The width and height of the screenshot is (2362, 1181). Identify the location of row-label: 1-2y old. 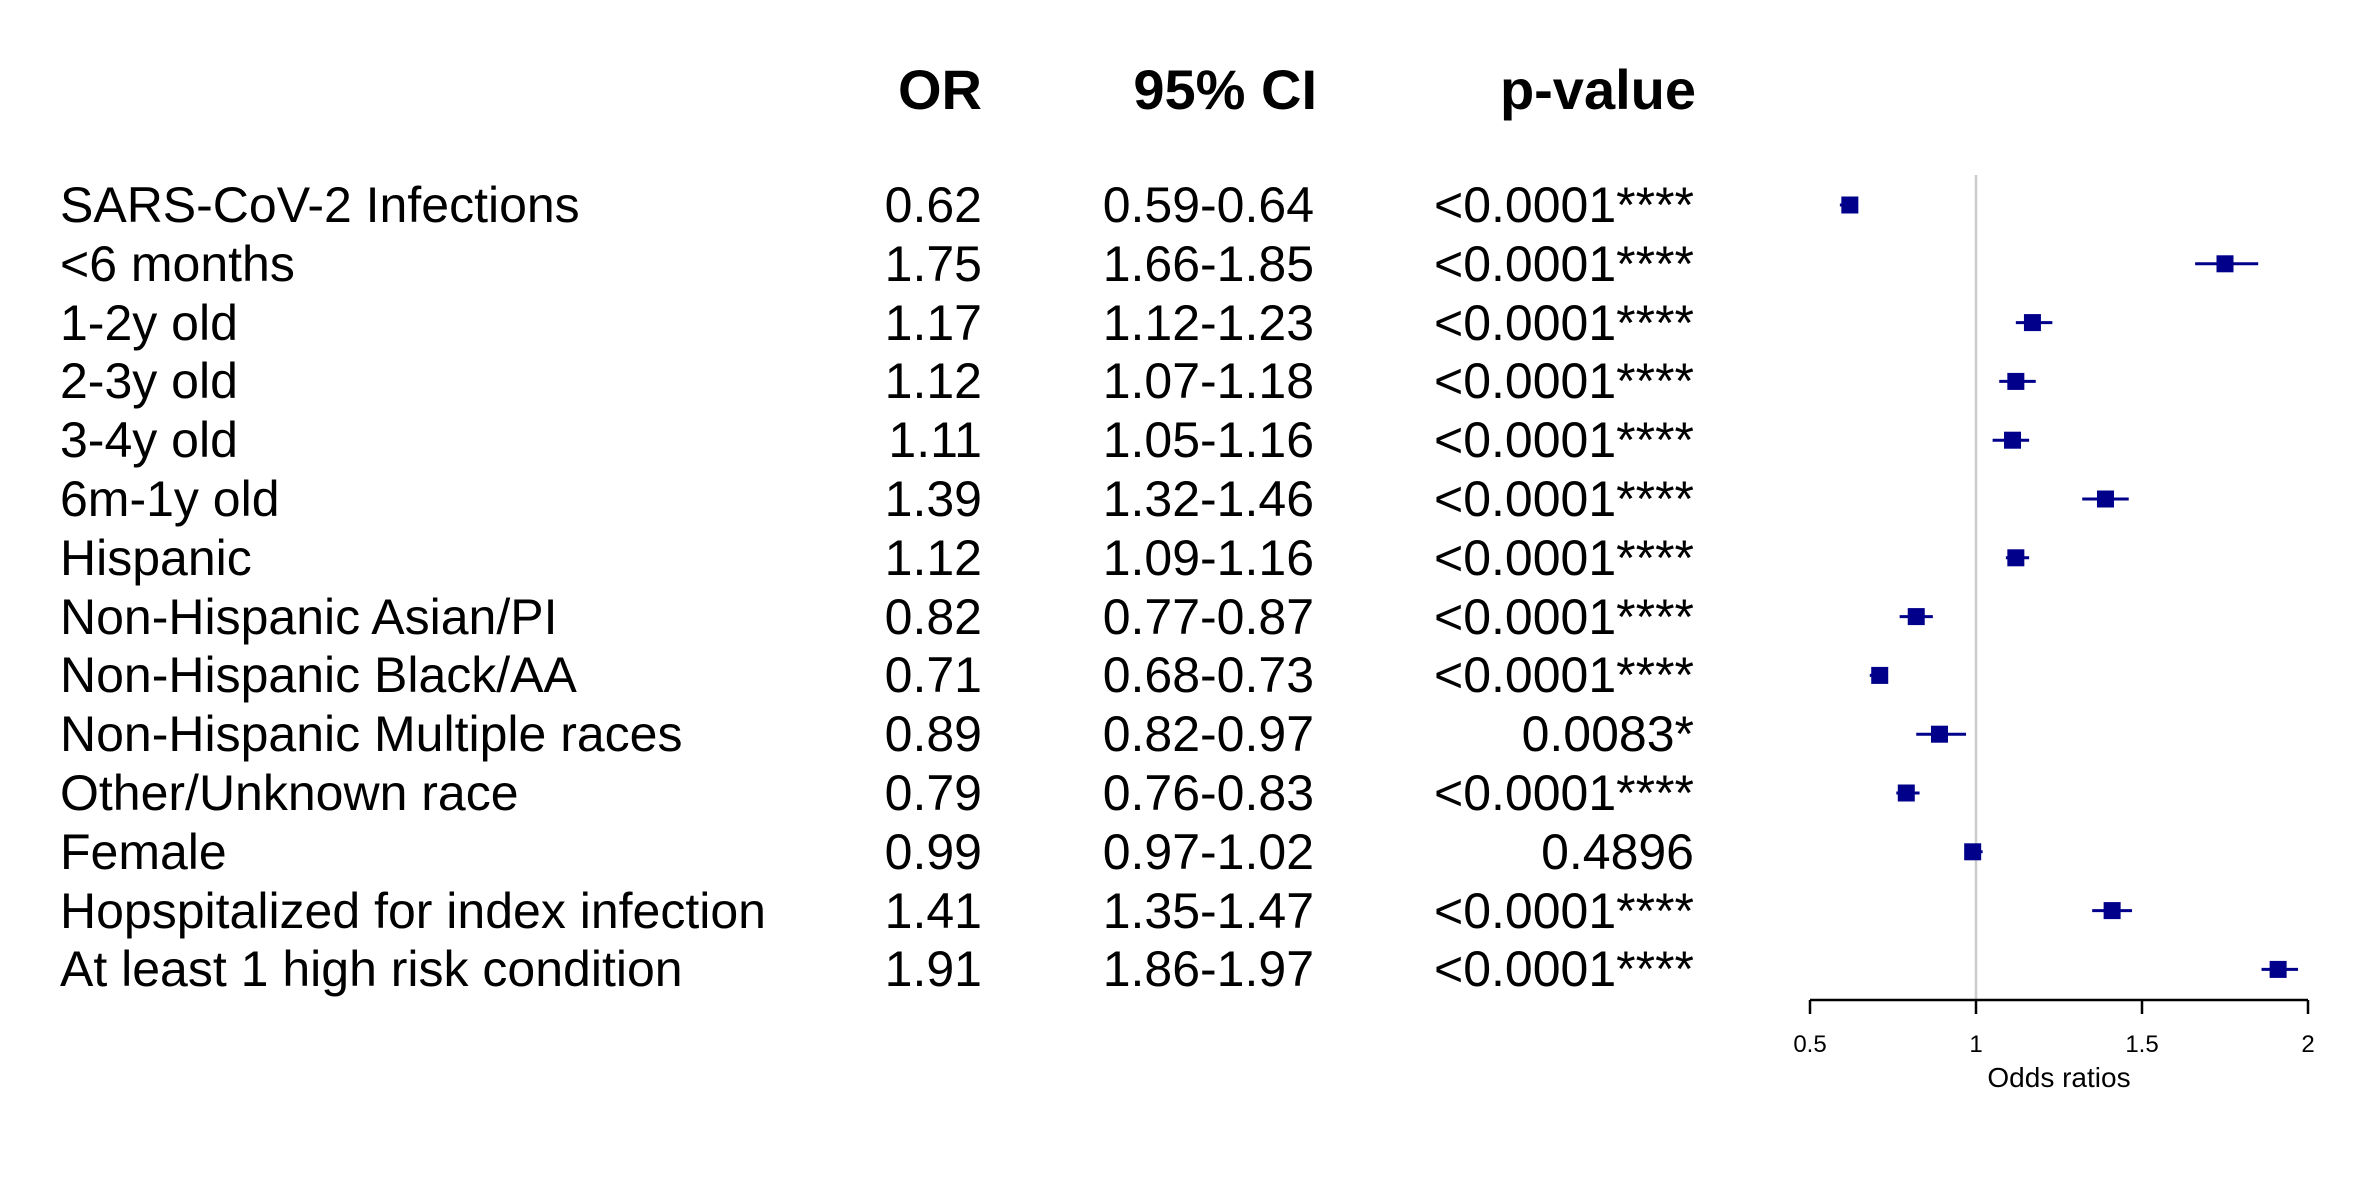
(149, 322).